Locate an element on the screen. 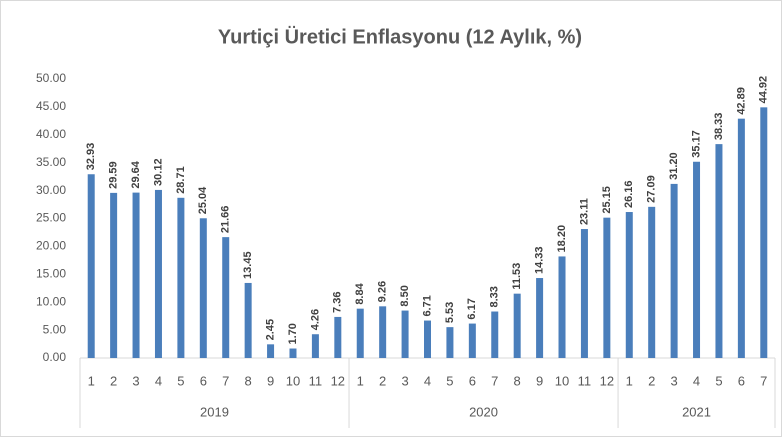  y-tick-label: 15.00 is located at coordinates (51, 273).